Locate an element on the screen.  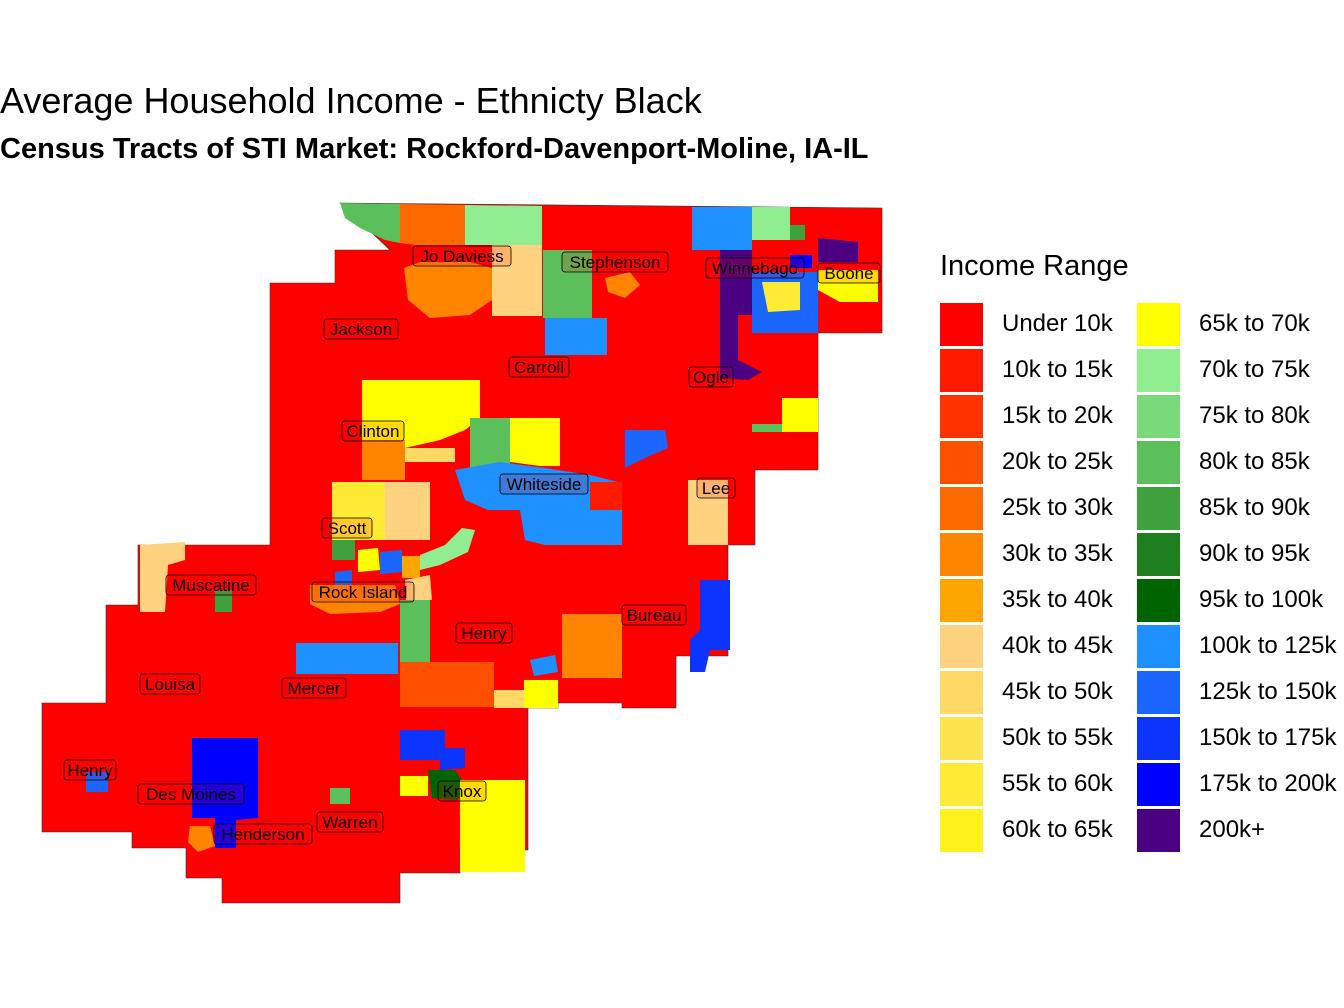
svg-text: Jackson is located at coordinates (361, 329).